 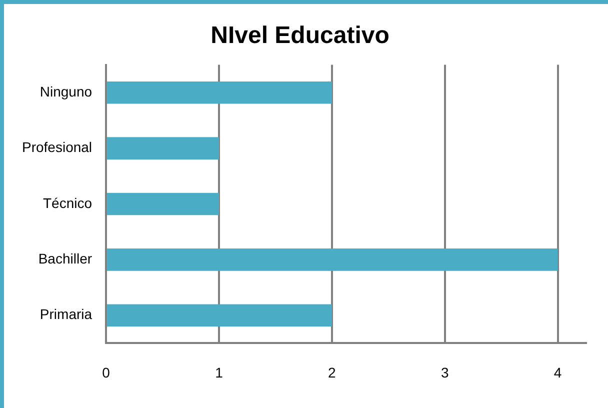 I want to click on x-tick-label: 2, so click(x=332, y=372).